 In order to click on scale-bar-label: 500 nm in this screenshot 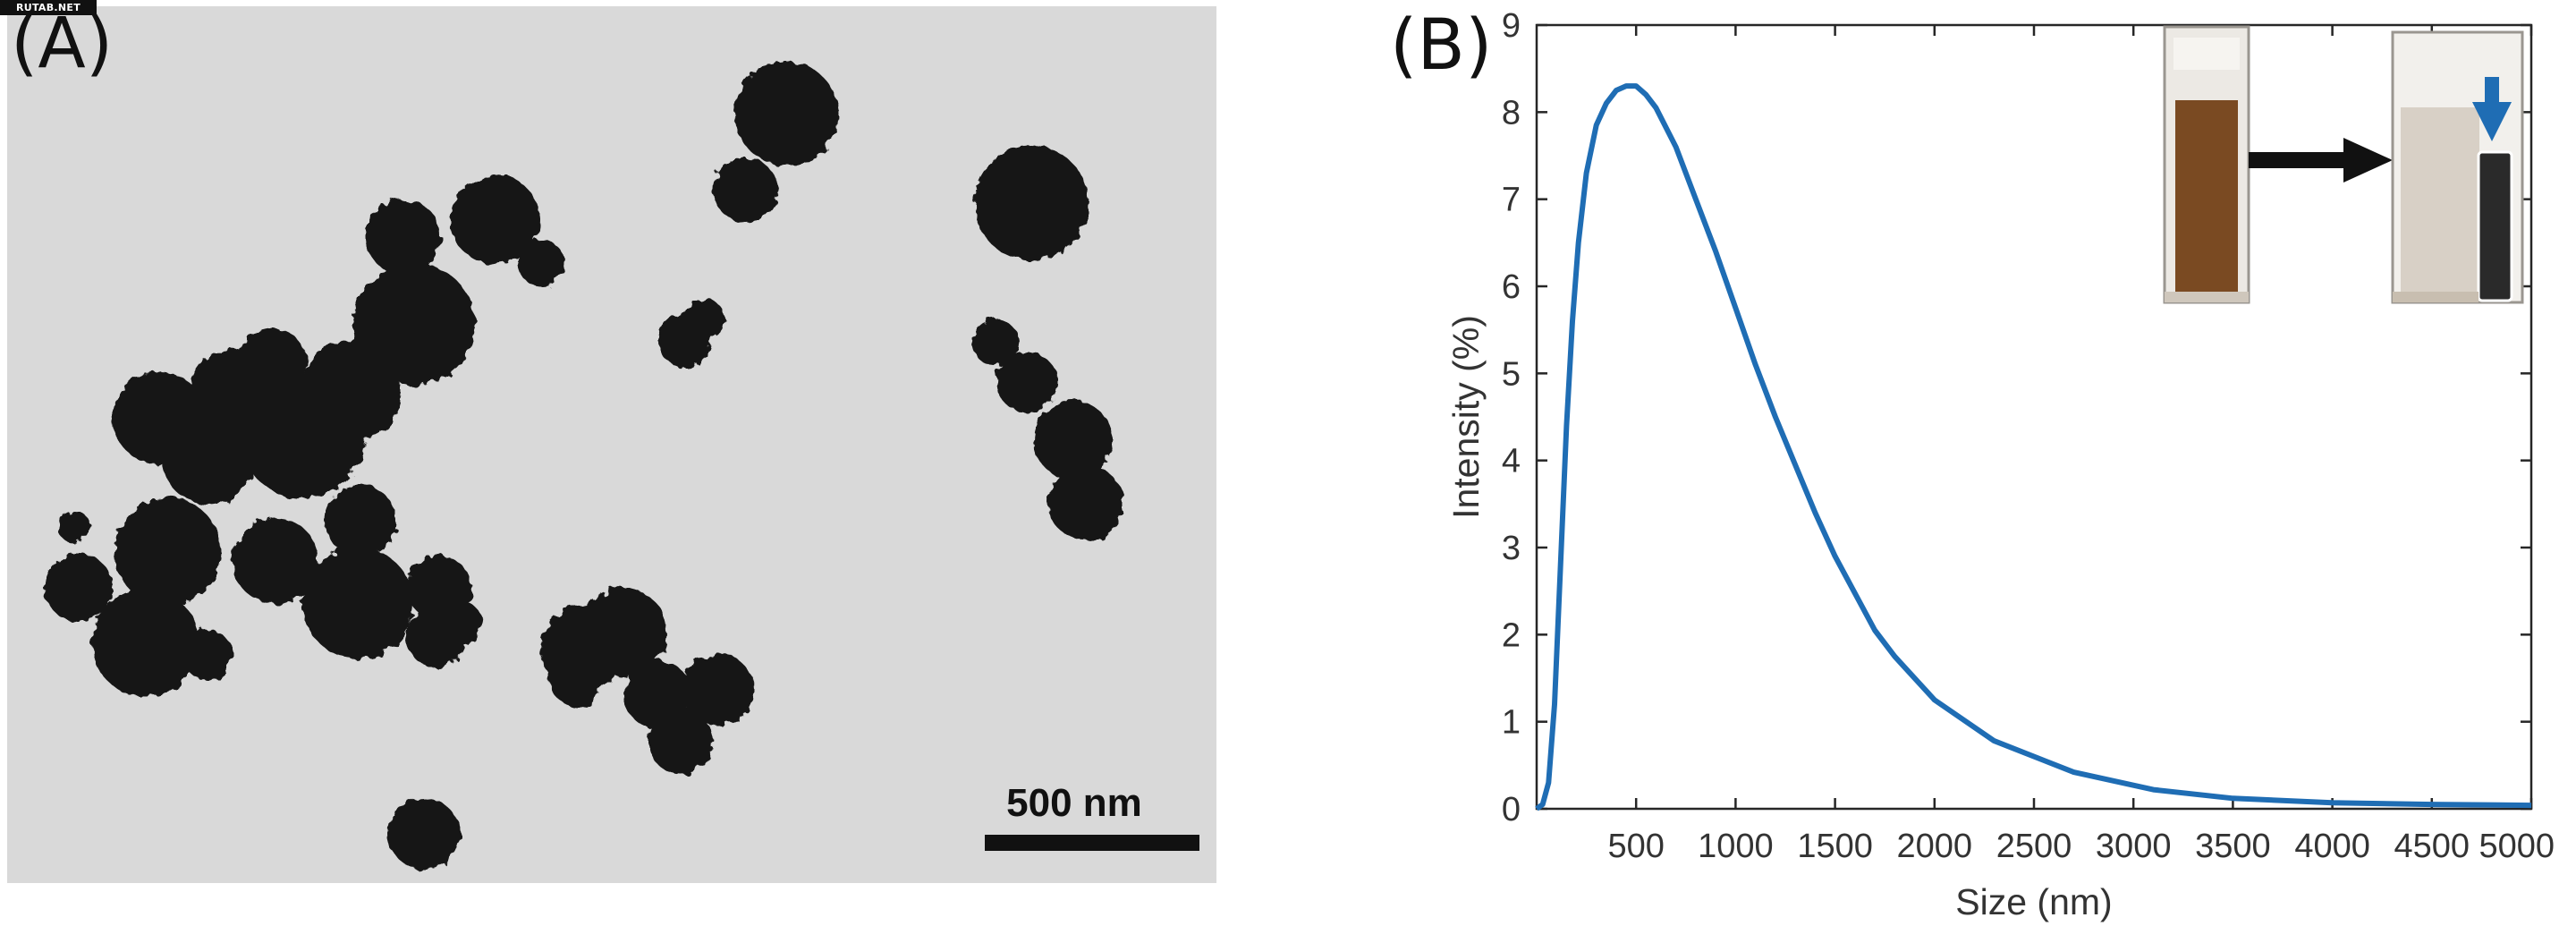, I will do `click(1074, 803)`.